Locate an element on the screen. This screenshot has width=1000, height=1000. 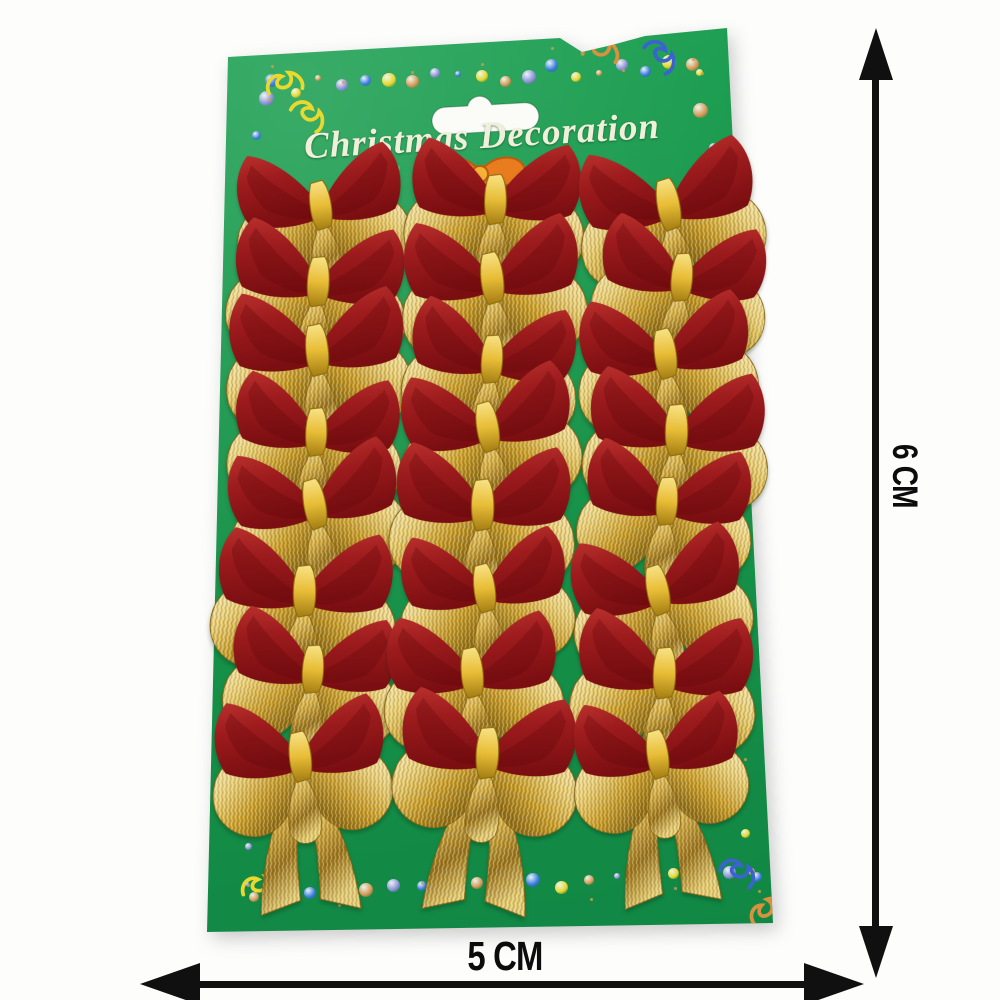
arrowhead-right-icon is located at coordinates (834, 981).